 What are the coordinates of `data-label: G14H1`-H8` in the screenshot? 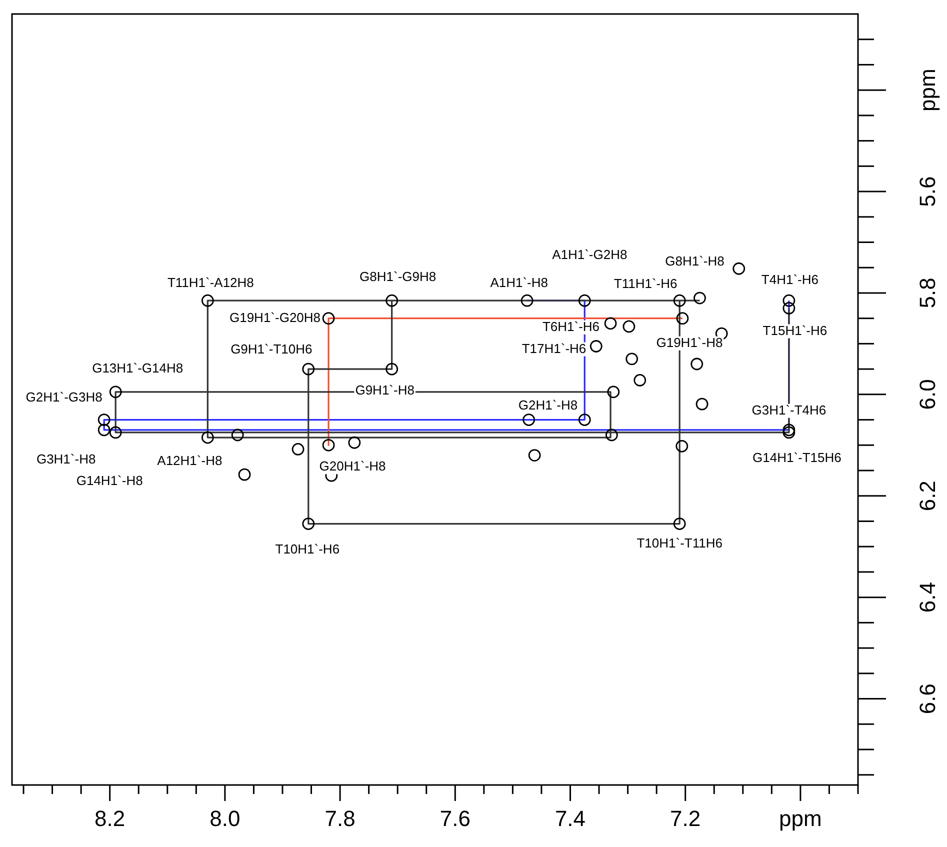 It's located at (109, 480).